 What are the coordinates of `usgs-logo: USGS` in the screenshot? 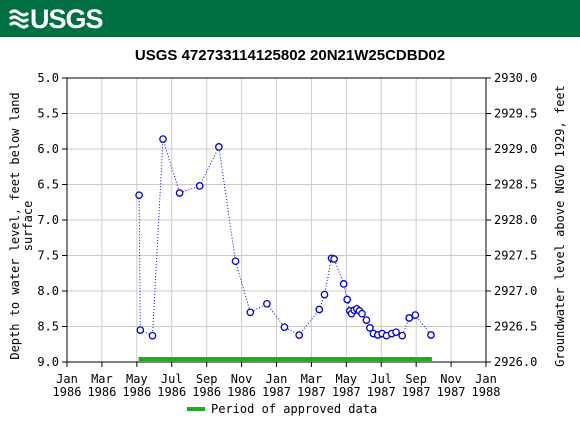 It's located at (56, 18).